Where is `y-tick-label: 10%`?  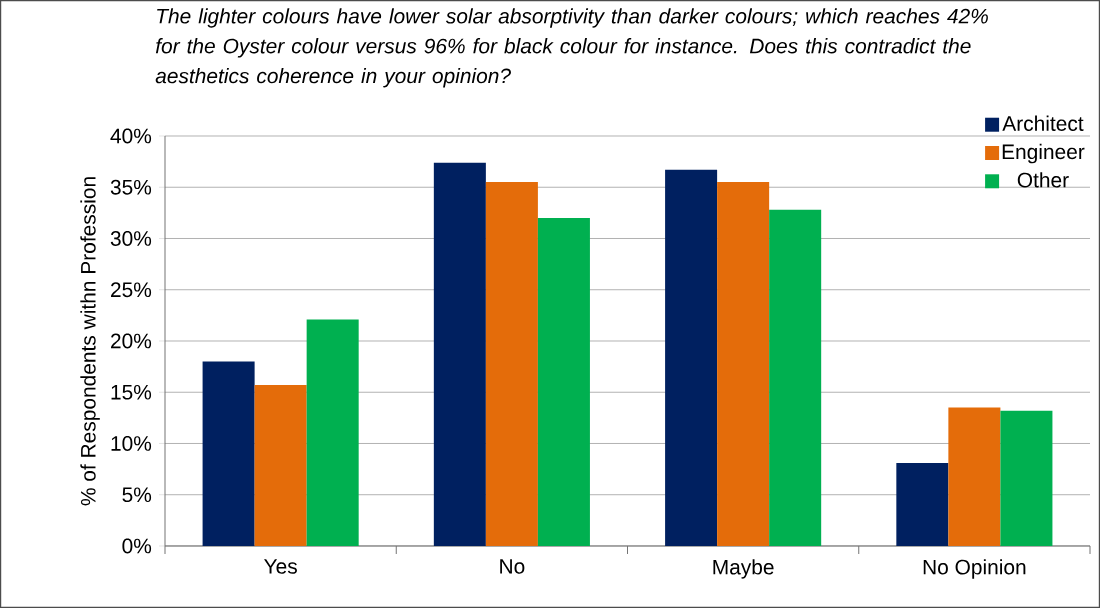
y-tick-label: 10% is located at coordinates (131, 443).